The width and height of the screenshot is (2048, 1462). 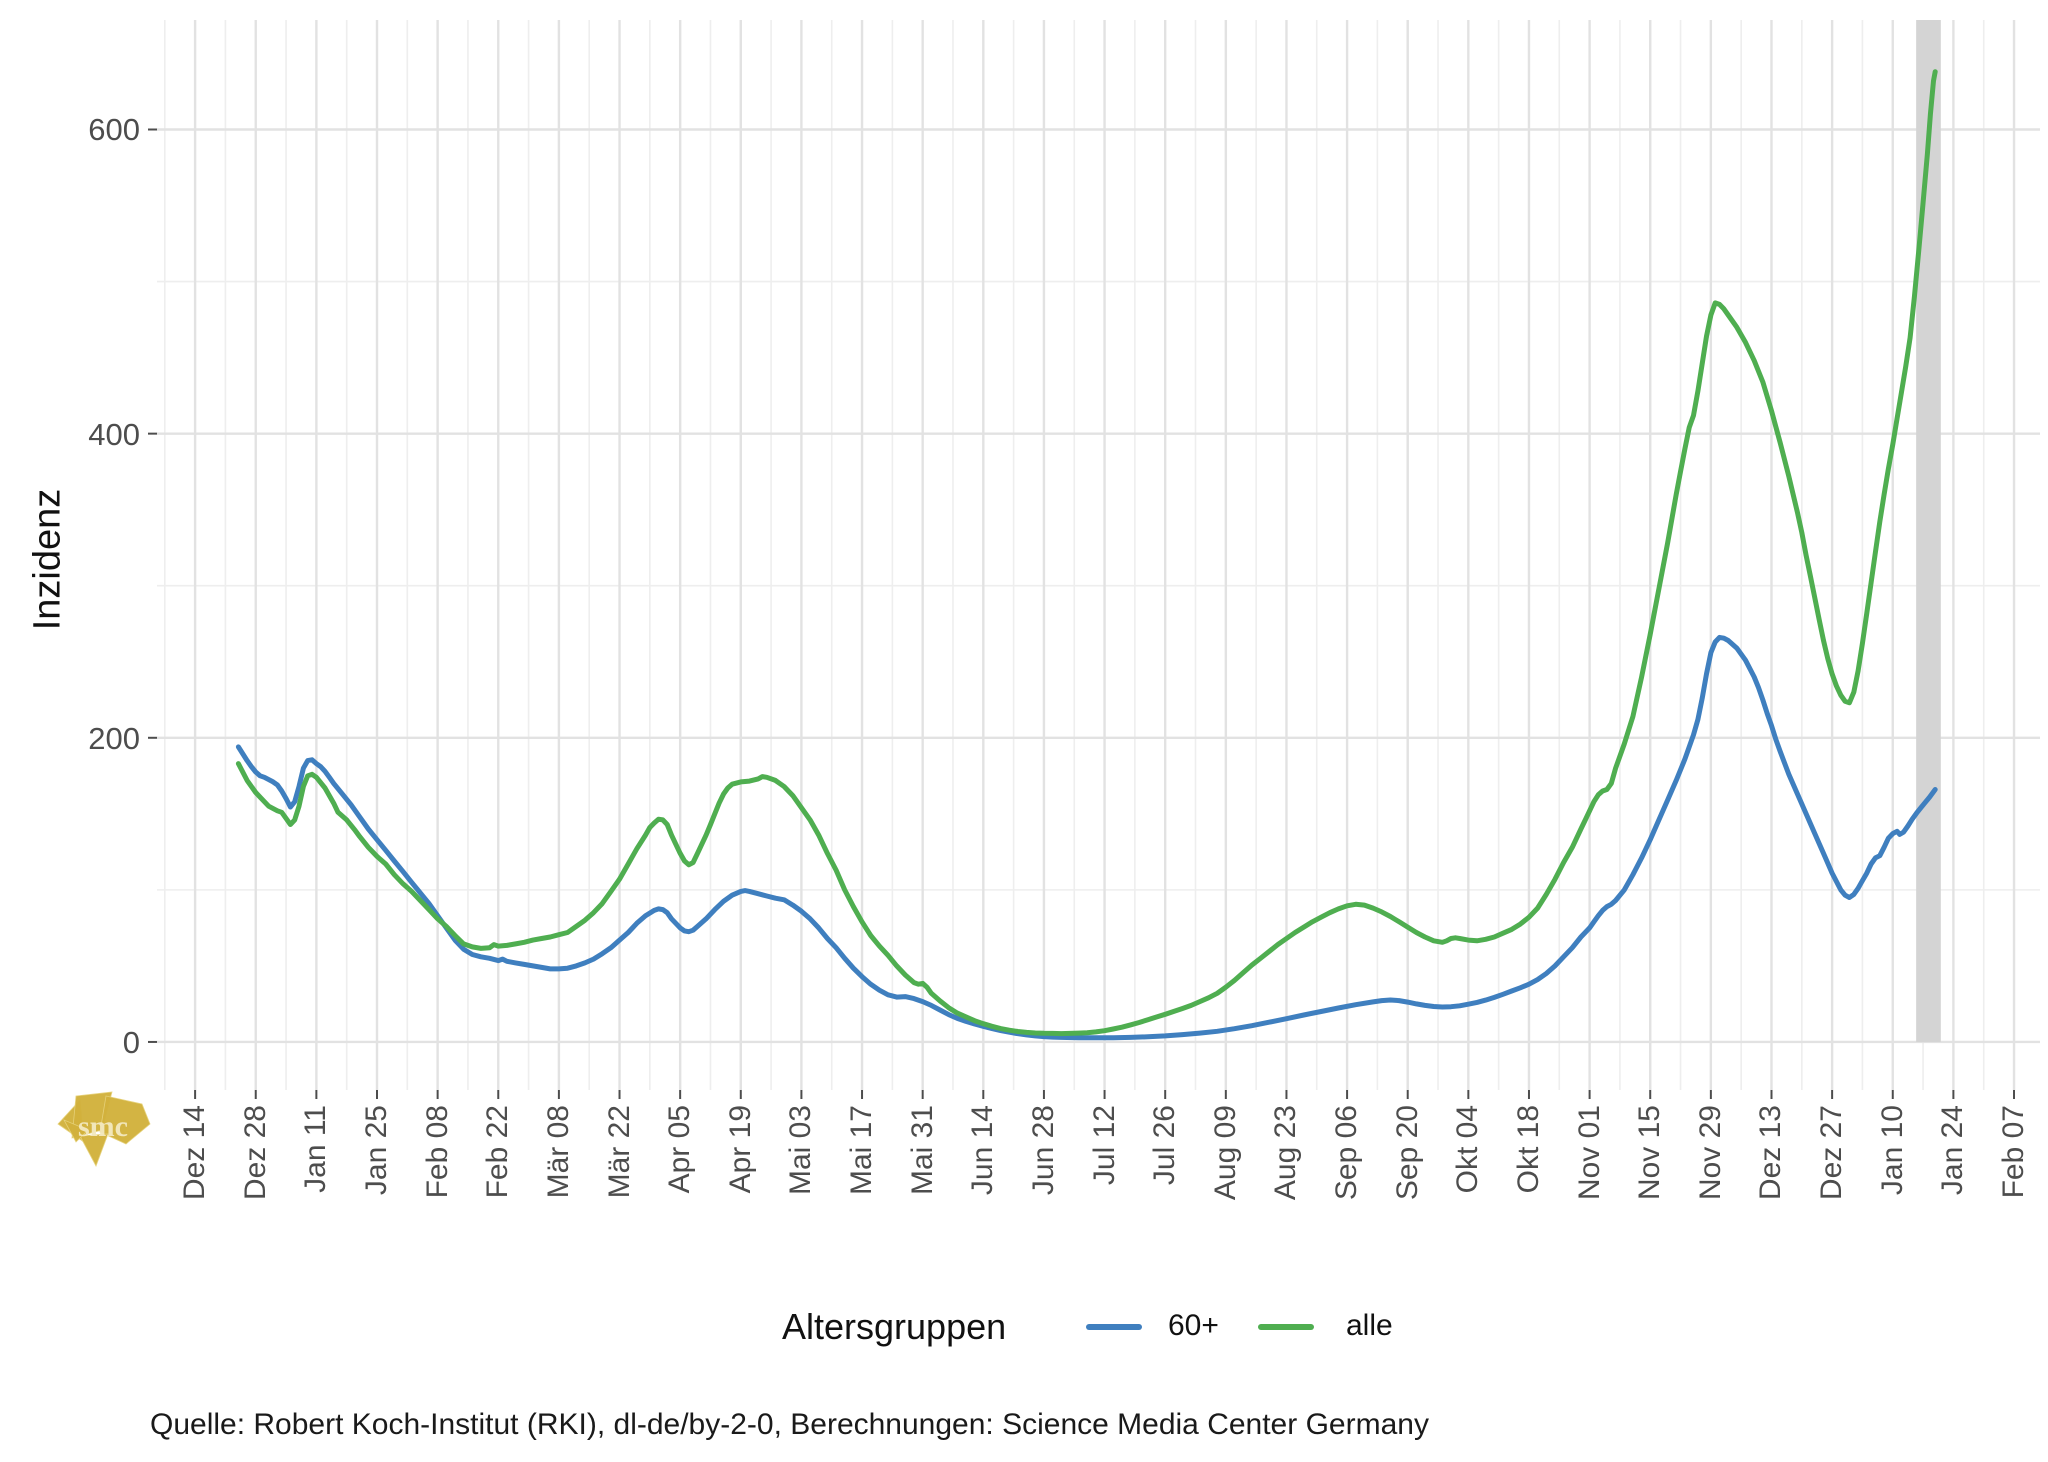 I want to click on smc-logo-shape, so click(x=104, y=1129).